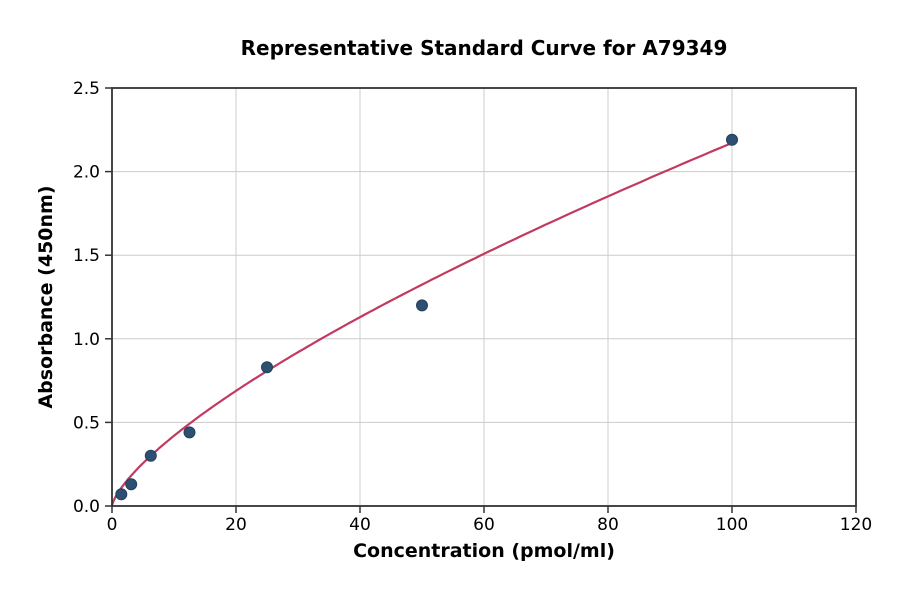 Image resolution: width=900 pixels, height=594 pixels. Describe the element at coordinates (484, 551) in the screenshot. I see `x-axis-label: Concentration (pmol/ml)` at that location.